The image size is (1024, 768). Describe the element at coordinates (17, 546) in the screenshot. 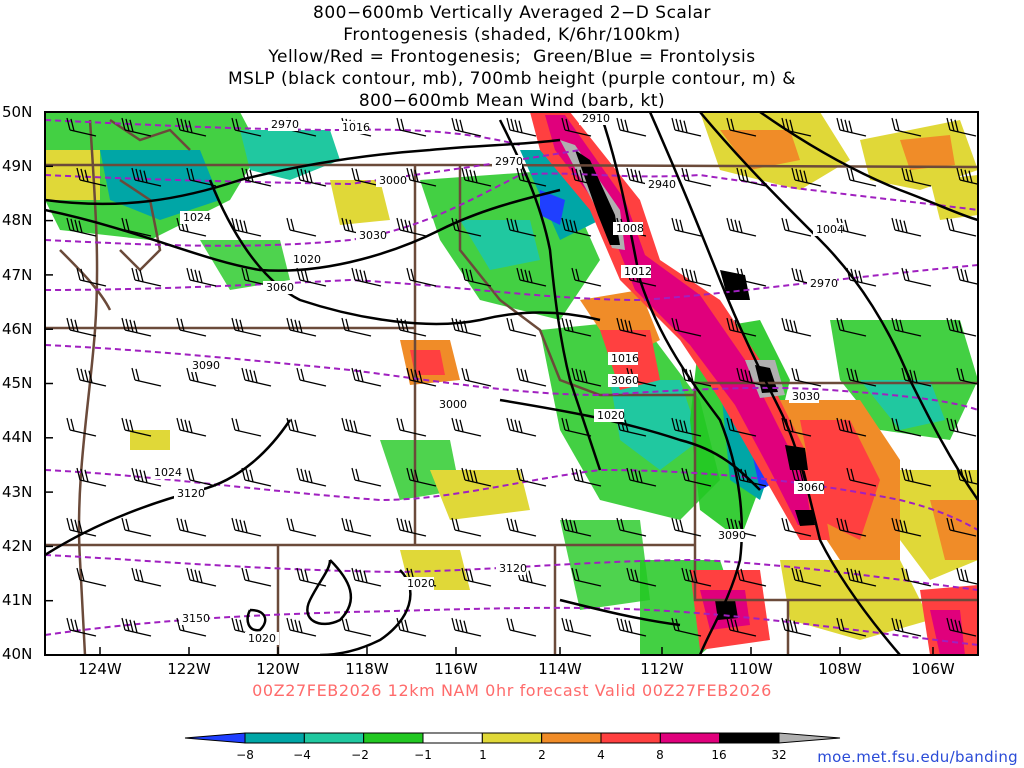

I see `lat-label: 42N` at that location.